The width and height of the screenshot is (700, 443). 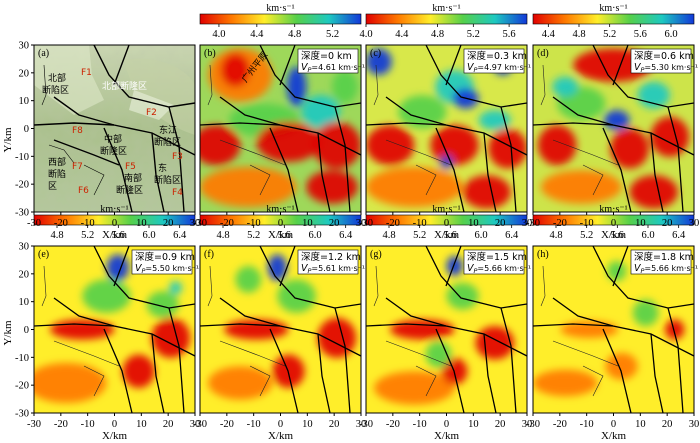 What do you see at coordinates (543, 53) in the screenshot?
I see `panel-letter: (d)` at bounding box center [543, 53].